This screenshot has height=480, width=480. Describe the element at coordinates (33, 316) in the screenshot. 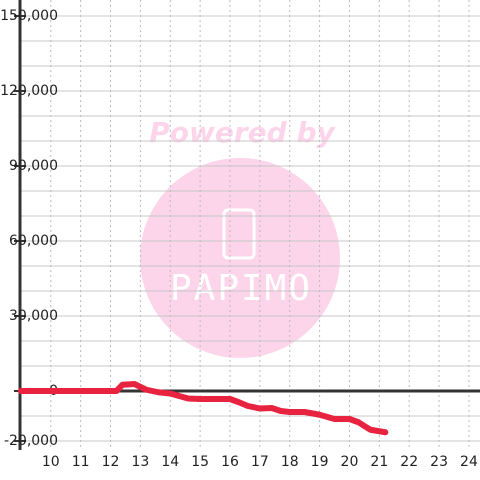

I see `y-tick-label: 30,000` at that location.